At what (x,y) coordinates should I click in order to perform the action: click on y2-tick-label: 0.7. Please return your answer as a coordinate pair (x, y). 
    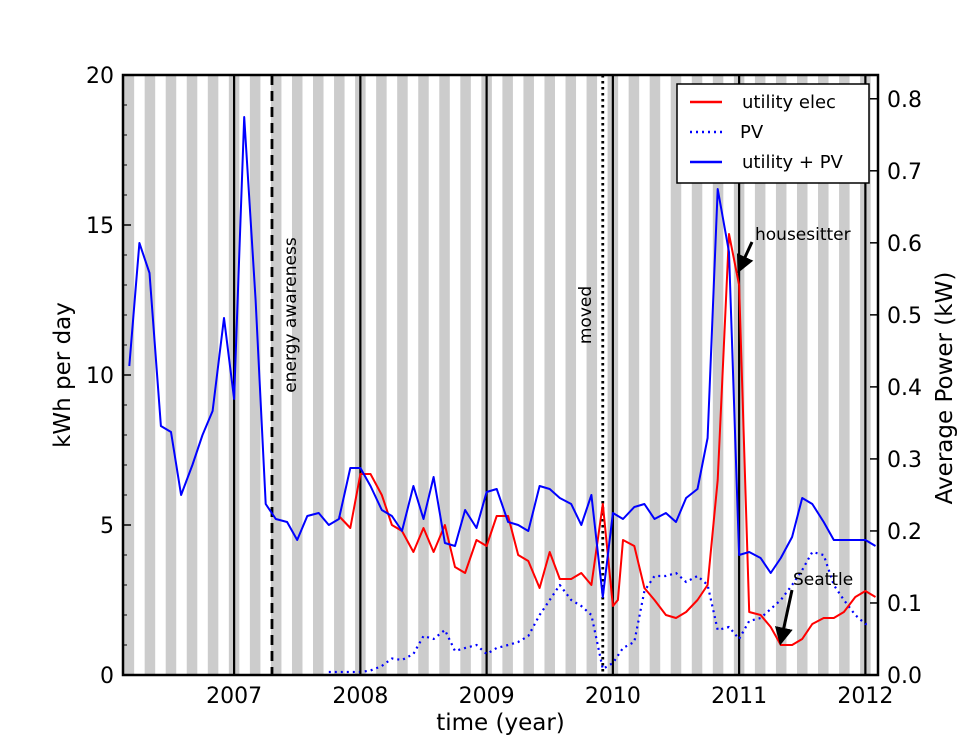
    Looking at the image, I should click on (904, 172).